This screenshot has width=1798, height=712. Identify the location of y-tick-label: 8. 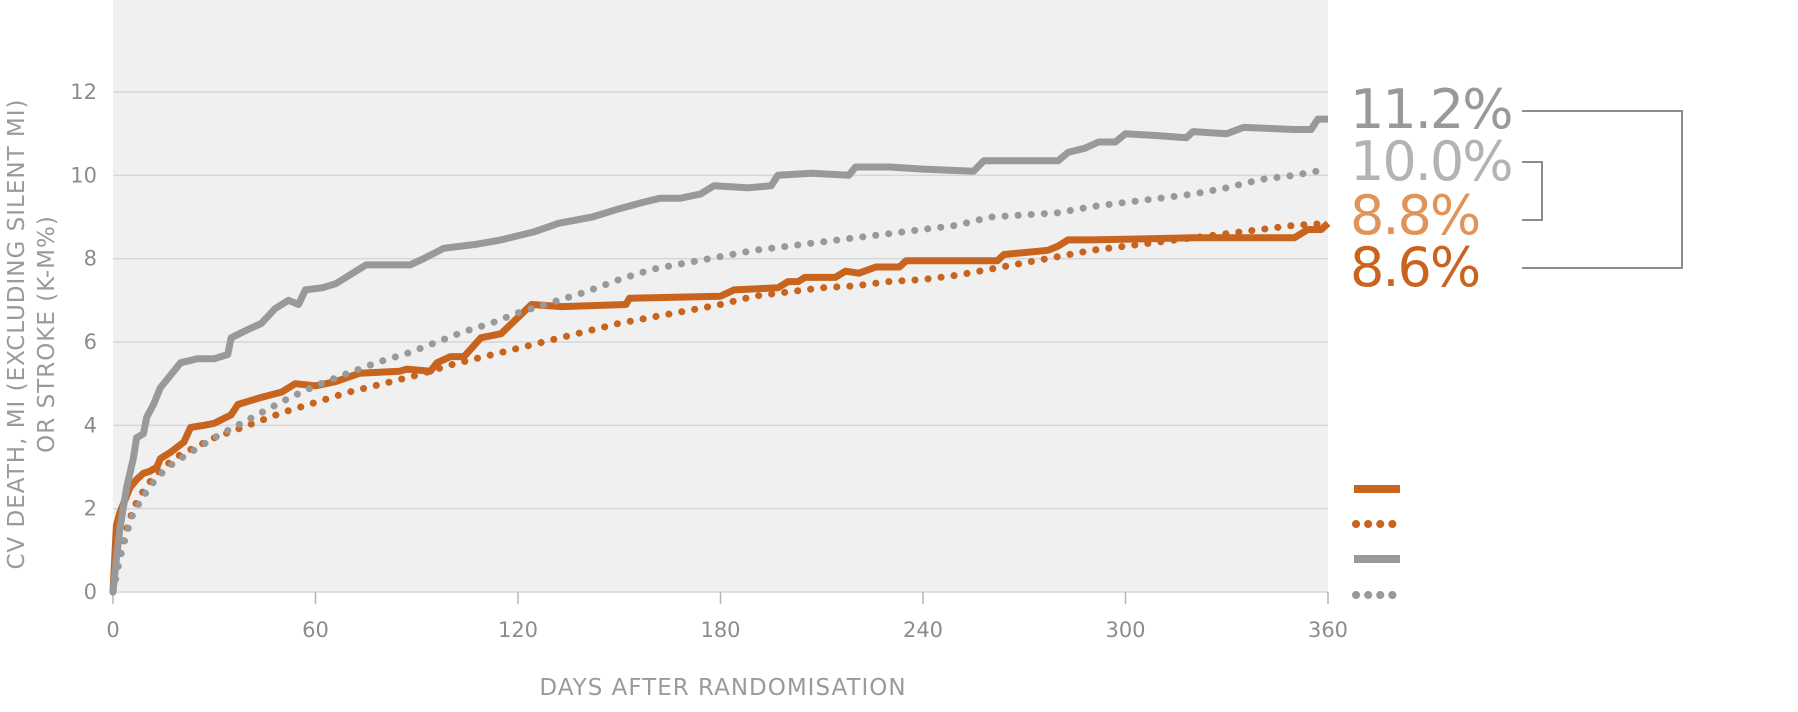
(90, 259).